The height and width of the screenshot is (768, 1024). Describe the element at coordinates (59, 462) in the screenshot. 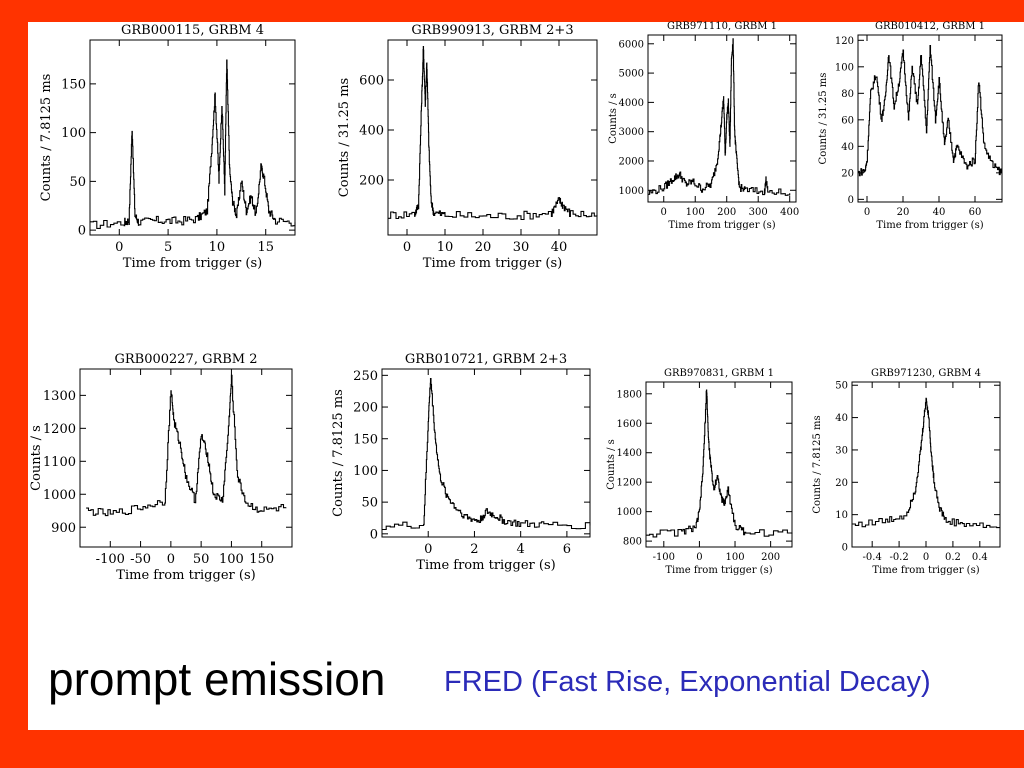

I see `y-tick-label: 1100` at that location.